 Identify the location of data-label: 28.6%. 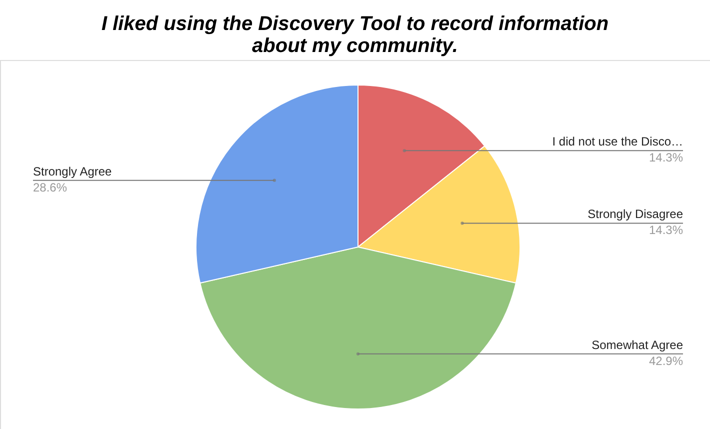
(50, 187).